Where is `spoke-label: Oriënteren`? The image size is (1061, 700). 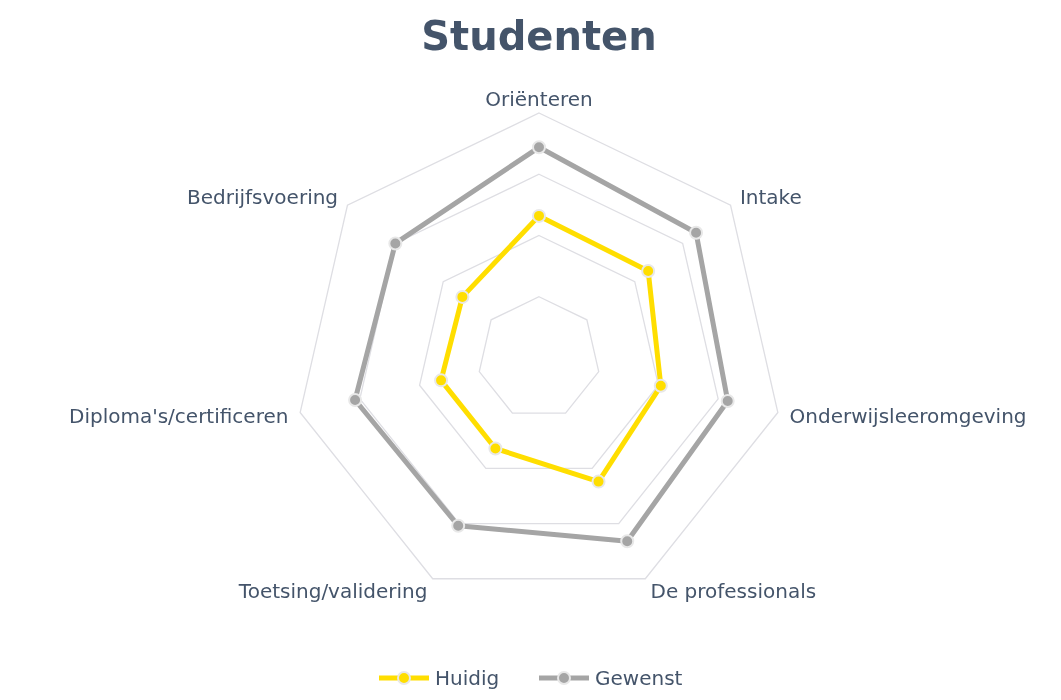 spoke-label: Oriënteren is located at coordinates (539, 99).